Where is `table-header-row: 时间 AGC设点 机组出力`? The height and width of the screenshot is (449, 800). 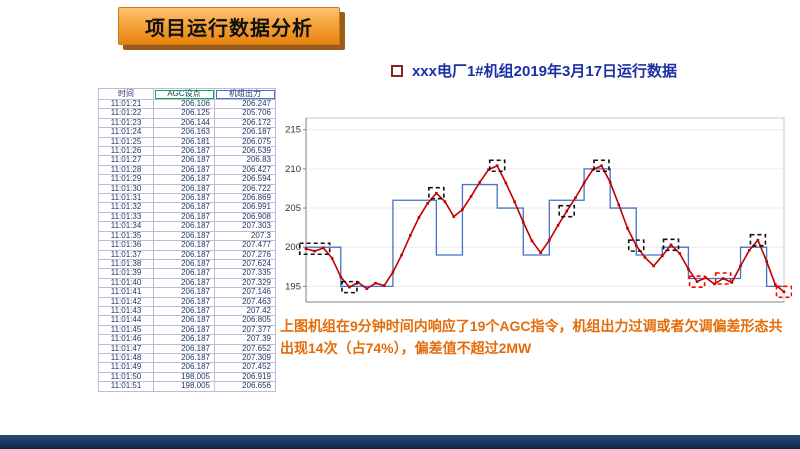
table-header-row: 时间 AGC设点 机组出力 is located at coordinates (187, 94).